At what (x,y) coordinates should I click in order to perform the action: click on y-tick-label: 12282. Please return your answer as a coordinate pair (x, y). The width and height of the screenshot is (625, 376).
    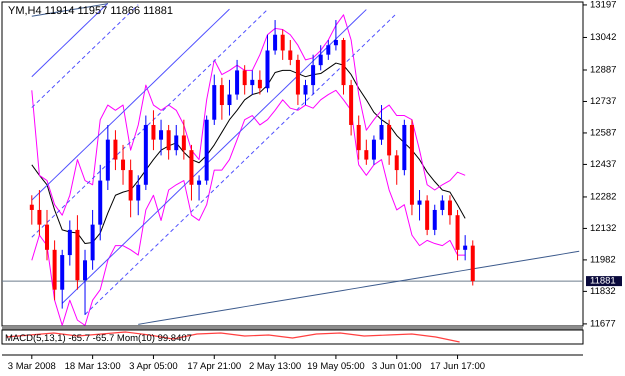
    Looking at the image, I should click on (603, 196).